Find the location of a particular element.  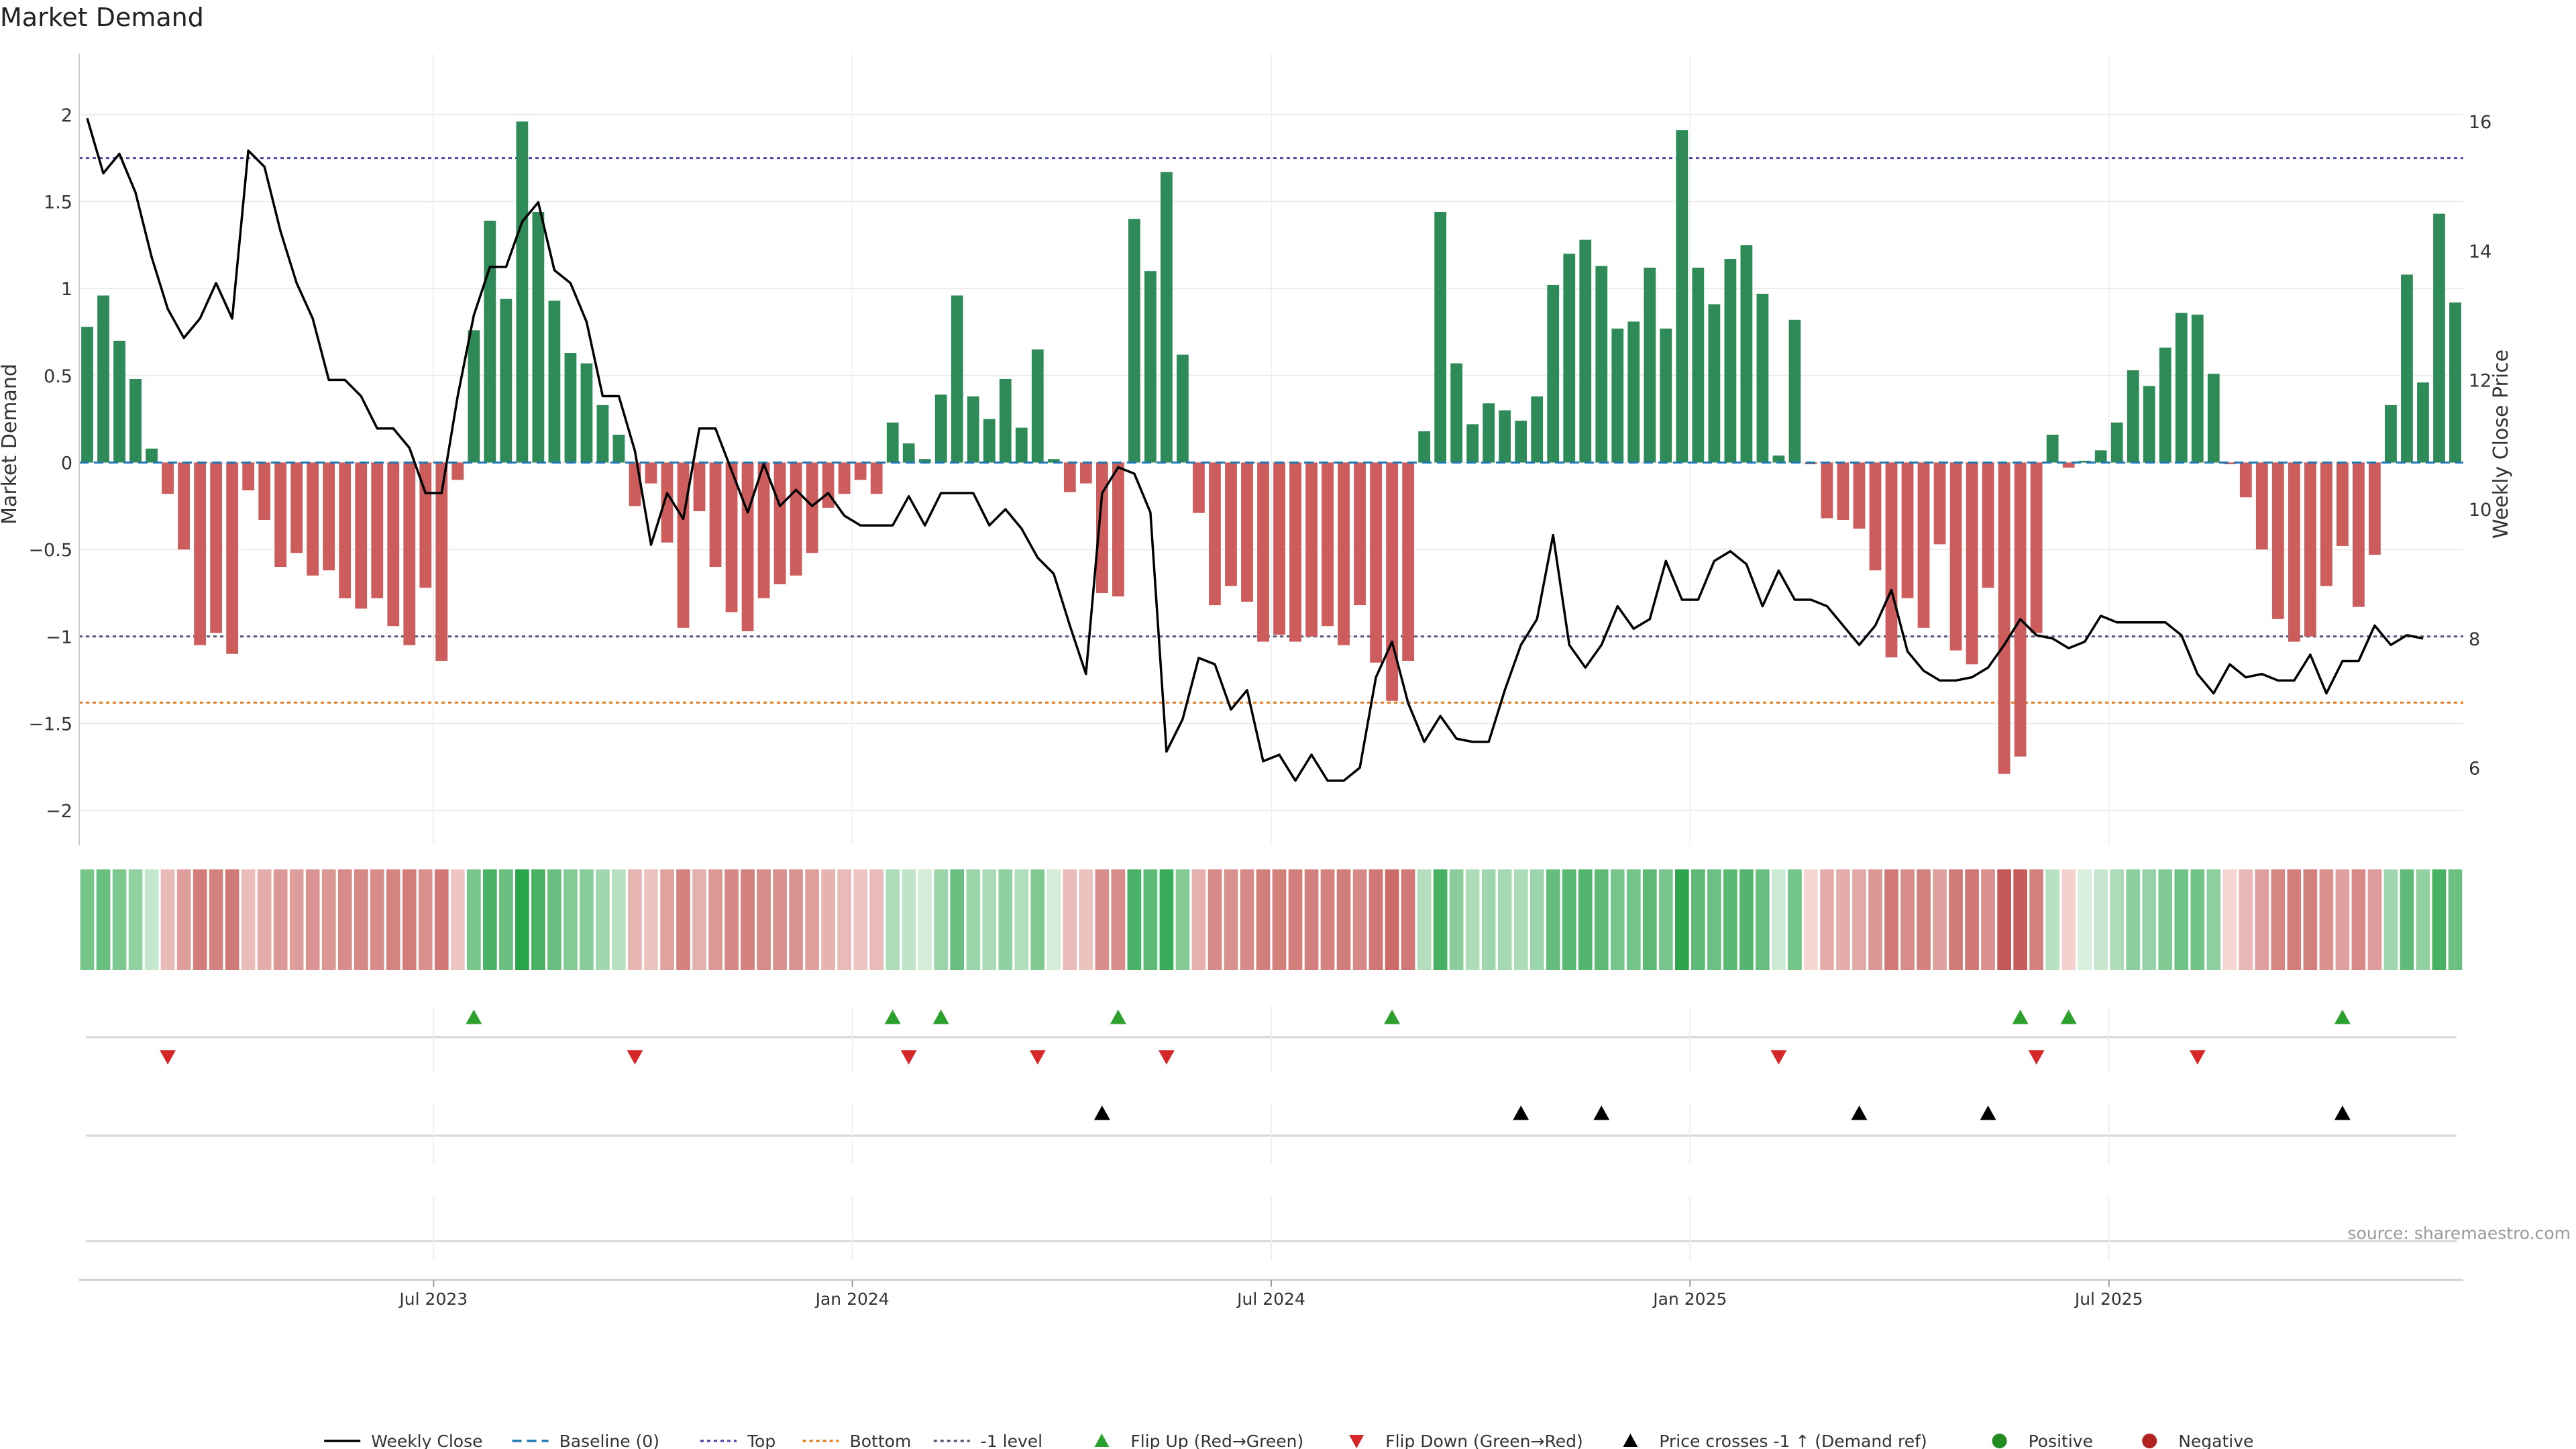

legend-label: -1 level is located at coordinates (1011, 1440).